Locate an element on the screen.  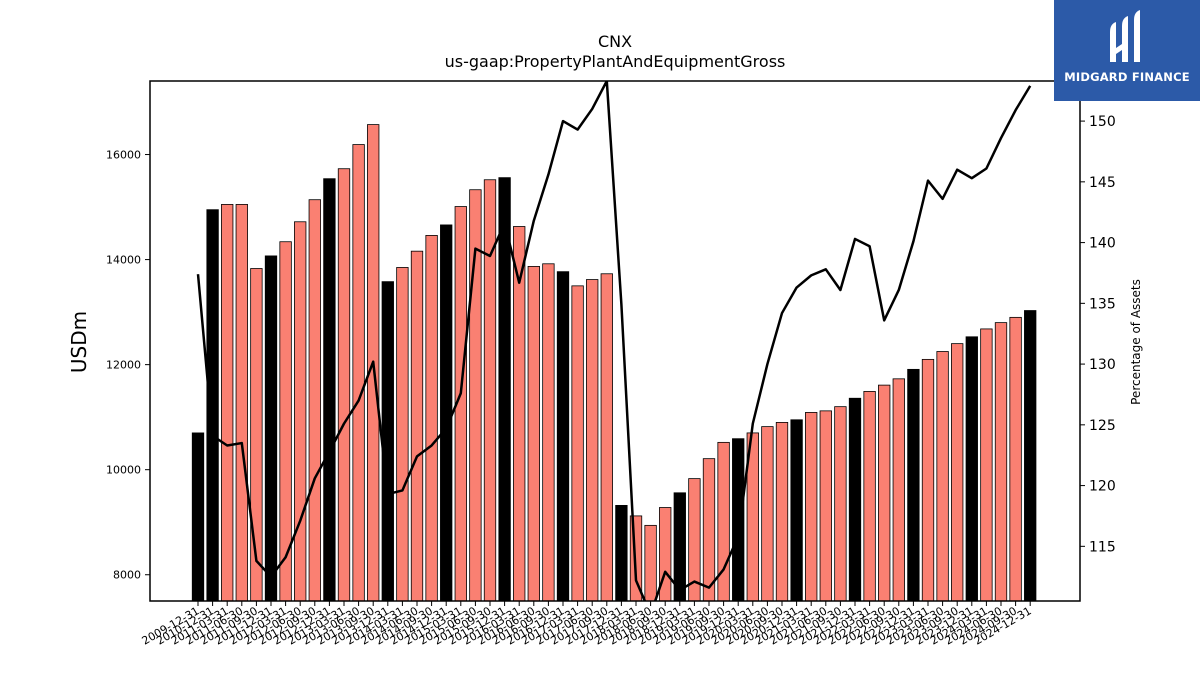
brand-logo: MIDGARD FINANCE is located at coordinates (1127, 50).